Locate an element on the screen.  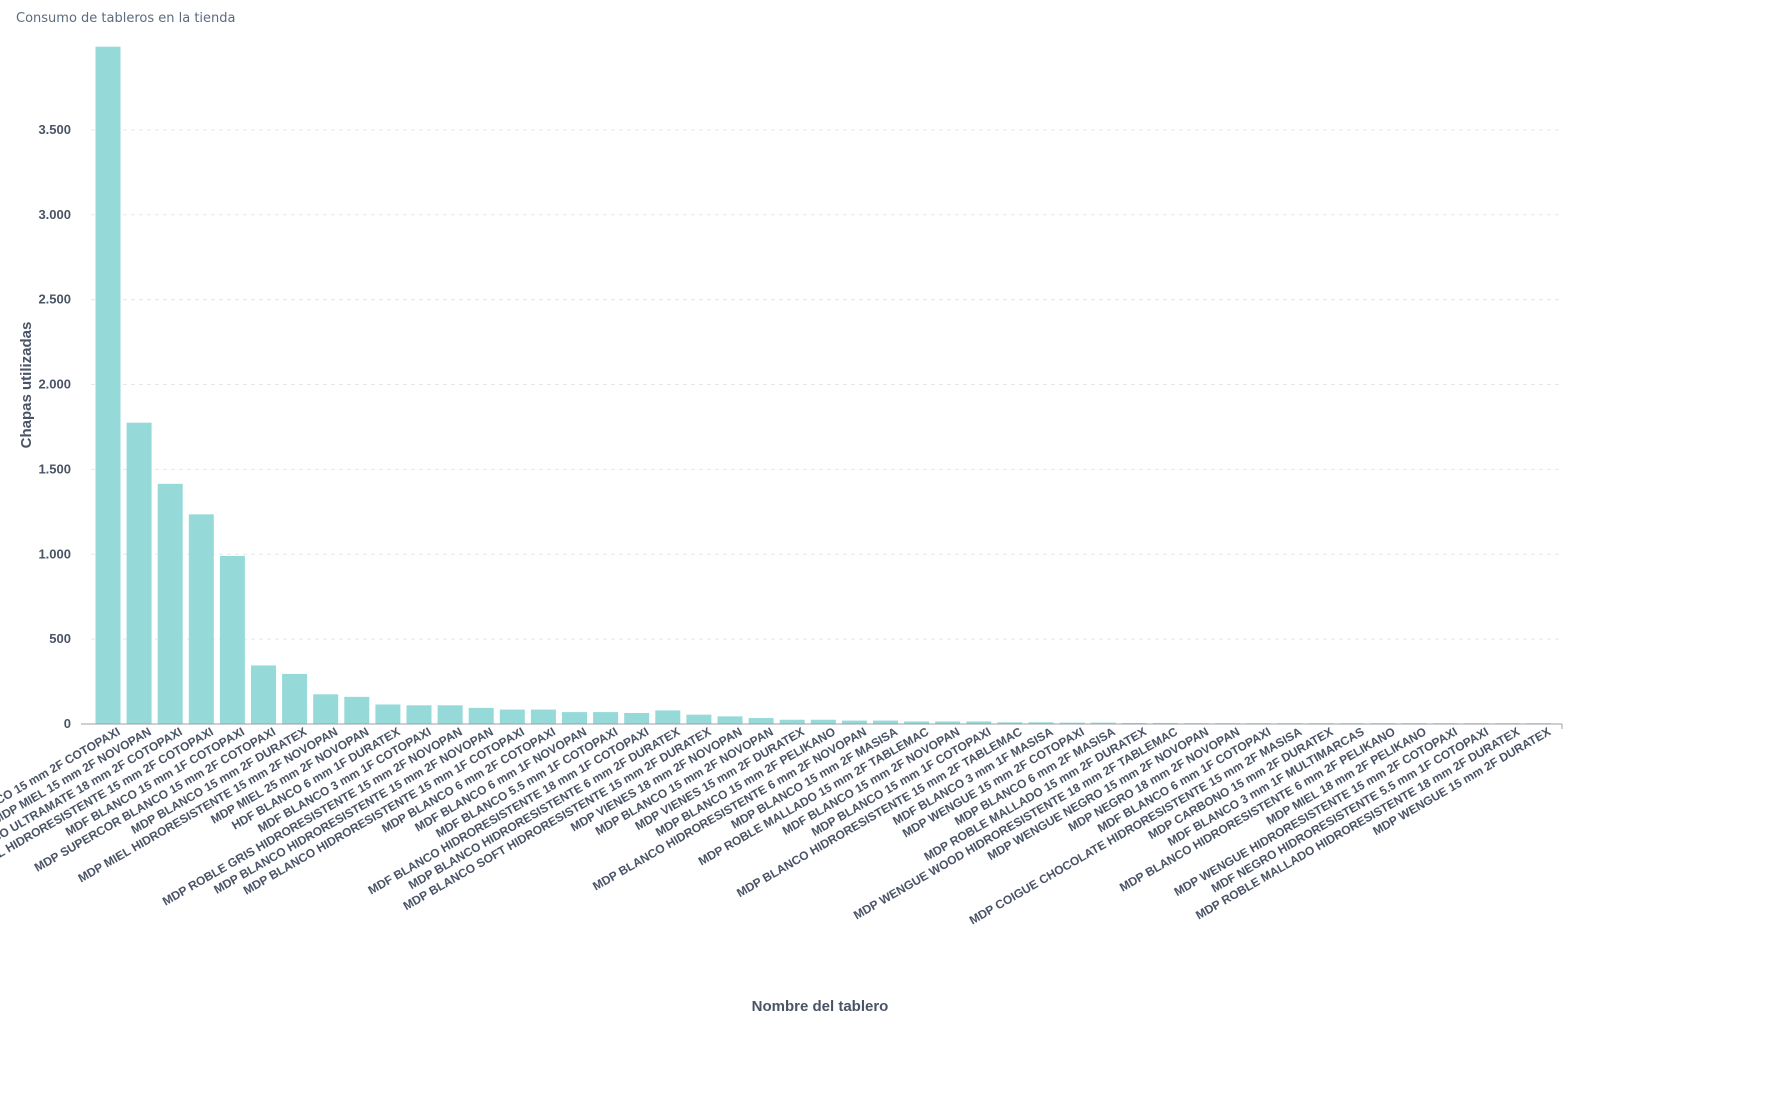
y-tick-label: 3.000 is located at coordinates (54, 214).